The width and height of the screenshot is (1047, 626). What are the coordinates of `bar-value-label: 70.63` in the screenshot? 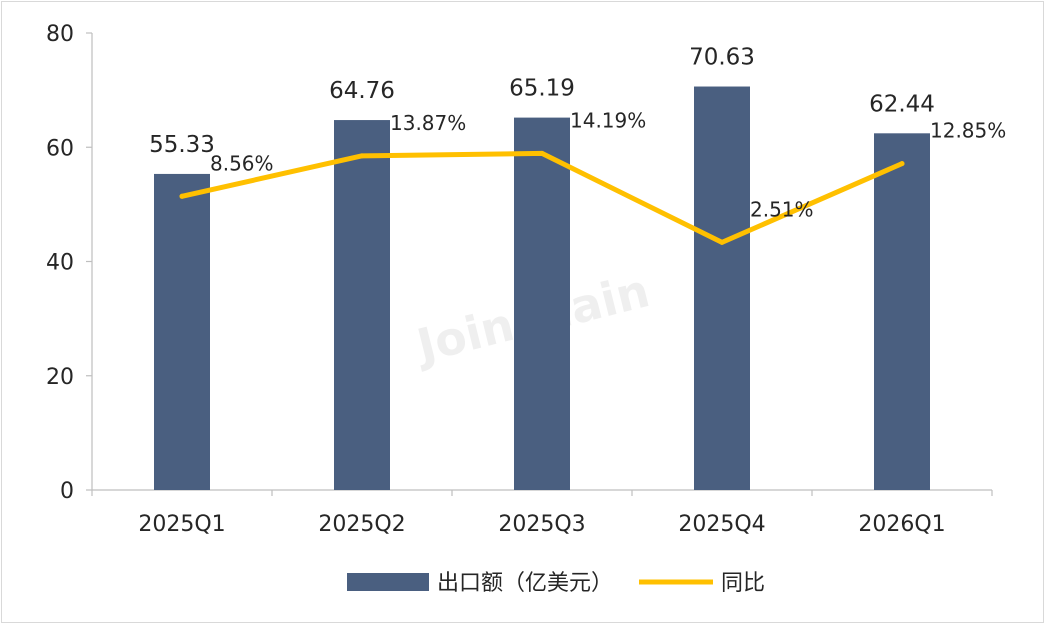 It's located at (722, 58).